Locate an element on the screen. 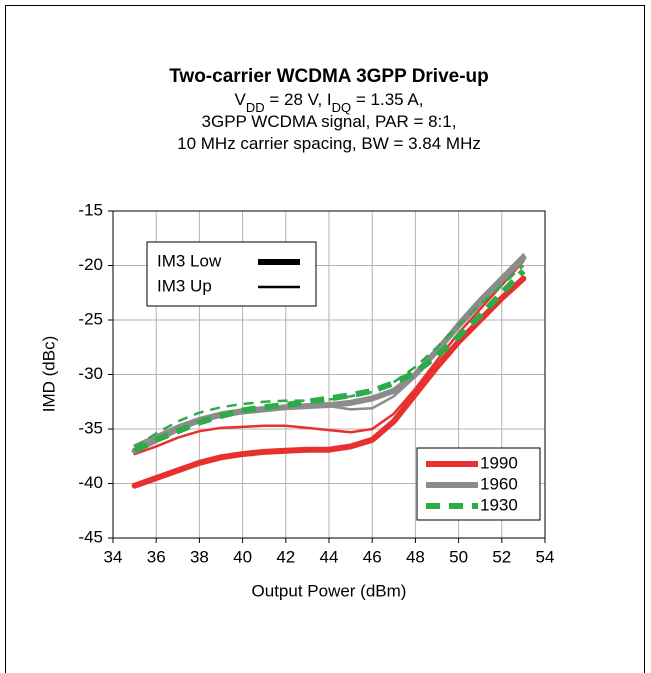 This screenshot has height=673, width=651. x-tick-label: 38 is located at coordinates (199, 556).